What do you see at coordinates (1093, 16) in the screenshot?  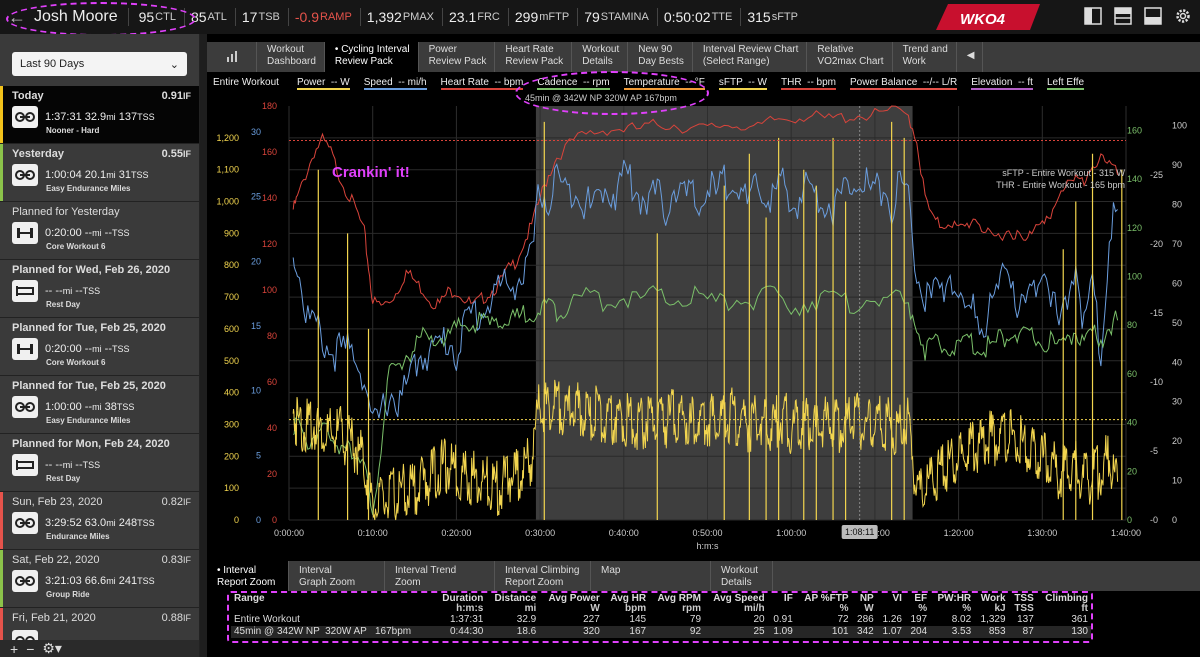 I see `layout-left-icon` at bounding box center [1093, 16].